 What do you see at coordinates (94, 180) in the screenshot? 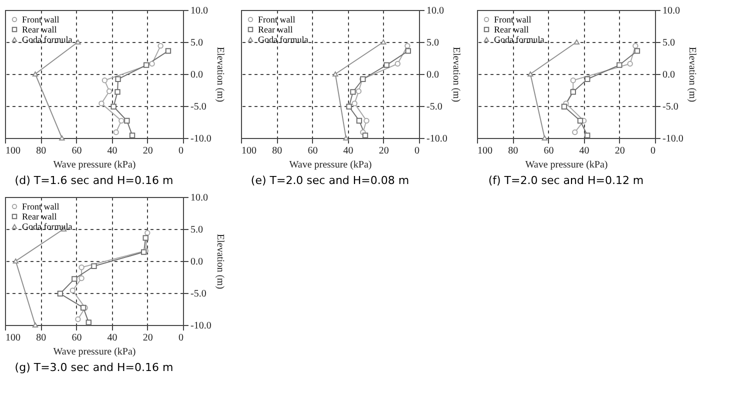
I see `text: (d) T=1.6 sec and H=0.16 m` at bounding box center [94, 180].